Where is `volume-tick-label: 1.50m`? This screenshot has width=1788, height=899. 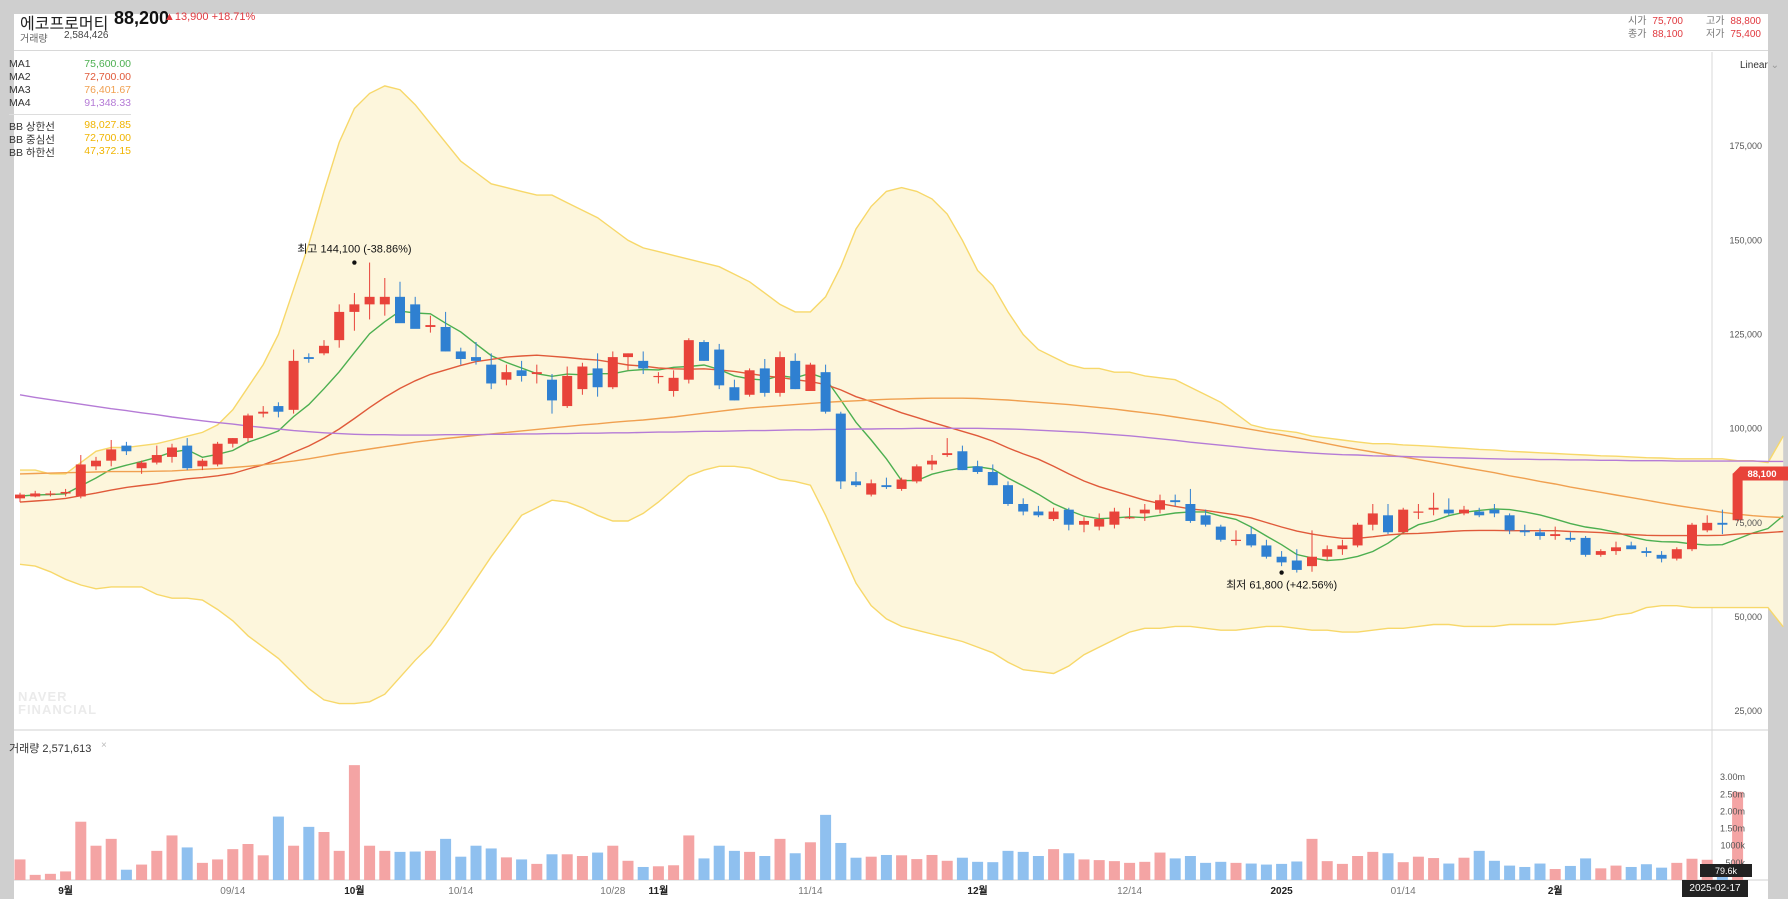
volume-tick-label: 1.50m is located at coordinates (1732, 829).